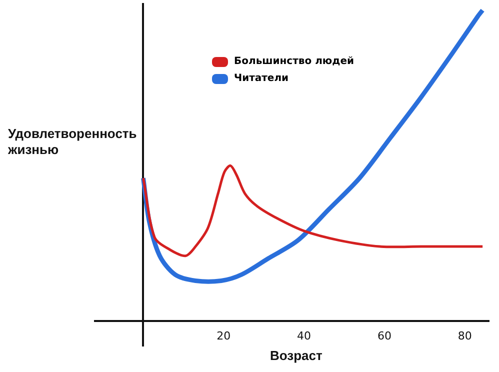  Describe the element at coordinates (296, 355) in the screenshot. I see `x-axis-title: Возраст` at that location.